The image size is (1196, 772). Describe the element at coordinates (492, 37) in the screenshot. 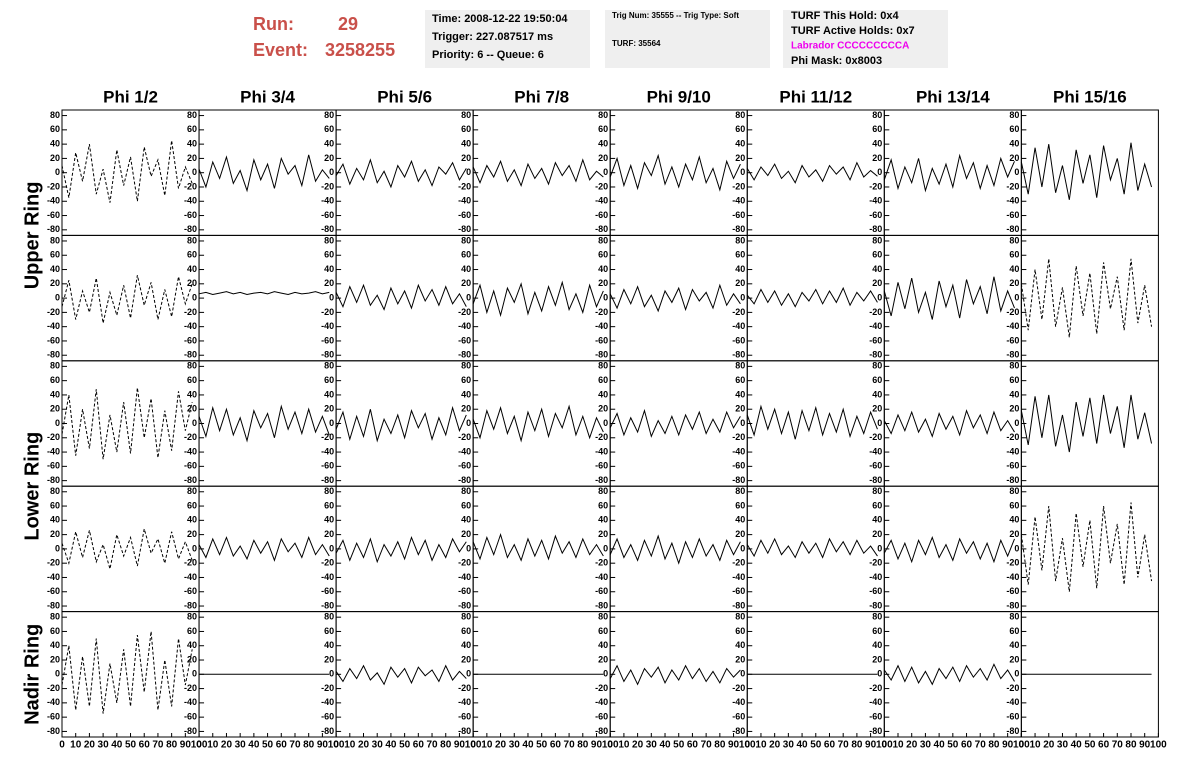

I see `info-text: Trigger: 227.087517 ms` at that location.